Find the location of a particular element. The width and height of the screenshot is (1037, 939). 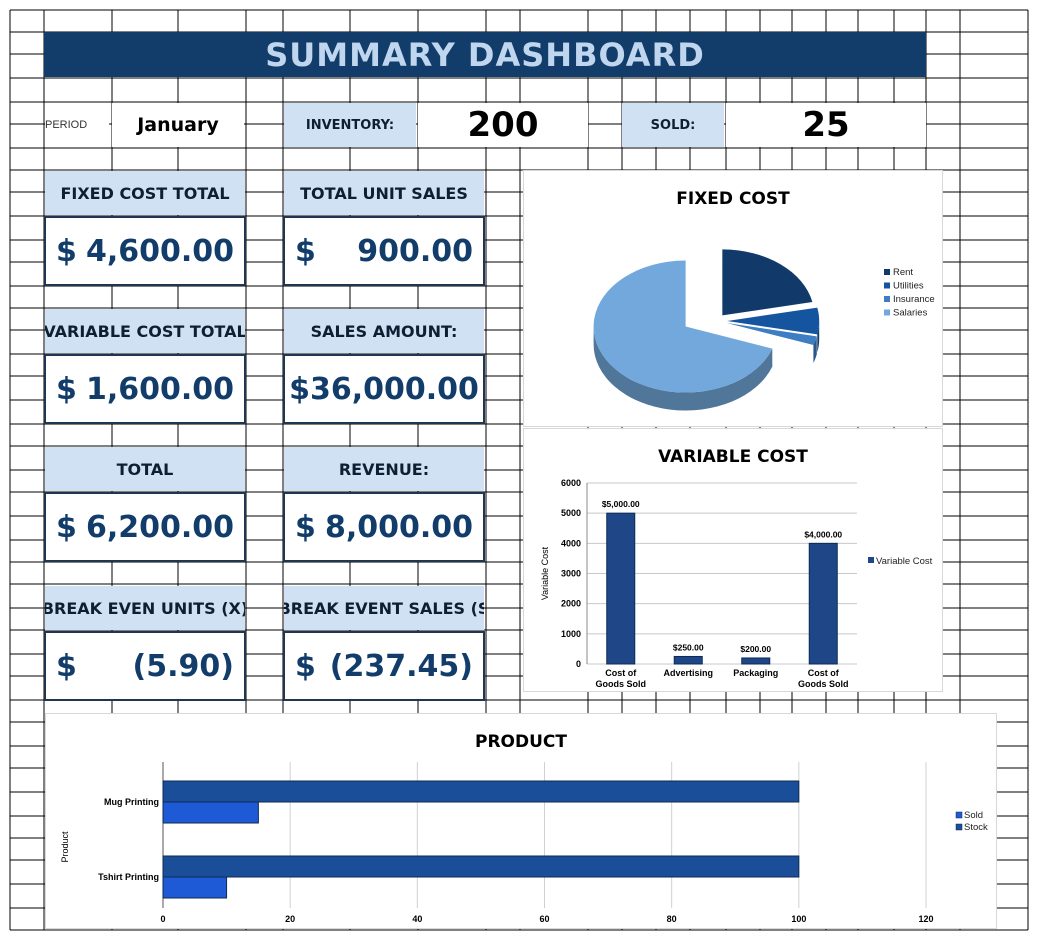

variable-cost-total-value: $ 1,600.00 is located at coordinates (145, 389).